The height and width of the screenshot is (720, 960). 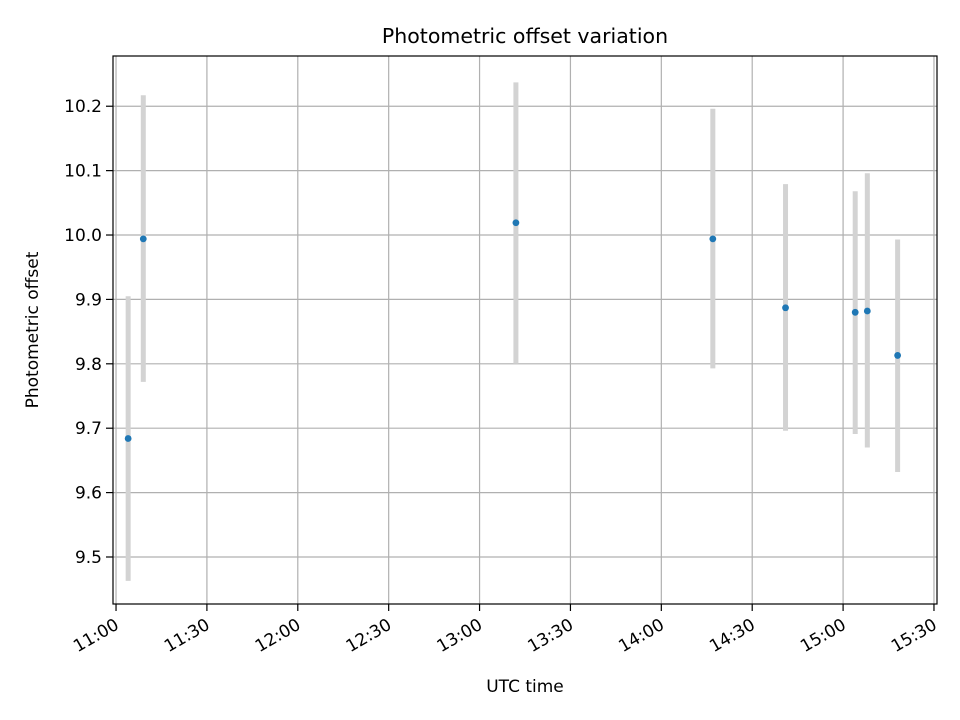 What do you see at coordinates (83, 107) in the screenshot?
I see `y-tick-label: 10.2` at bounding box center [83, 107].